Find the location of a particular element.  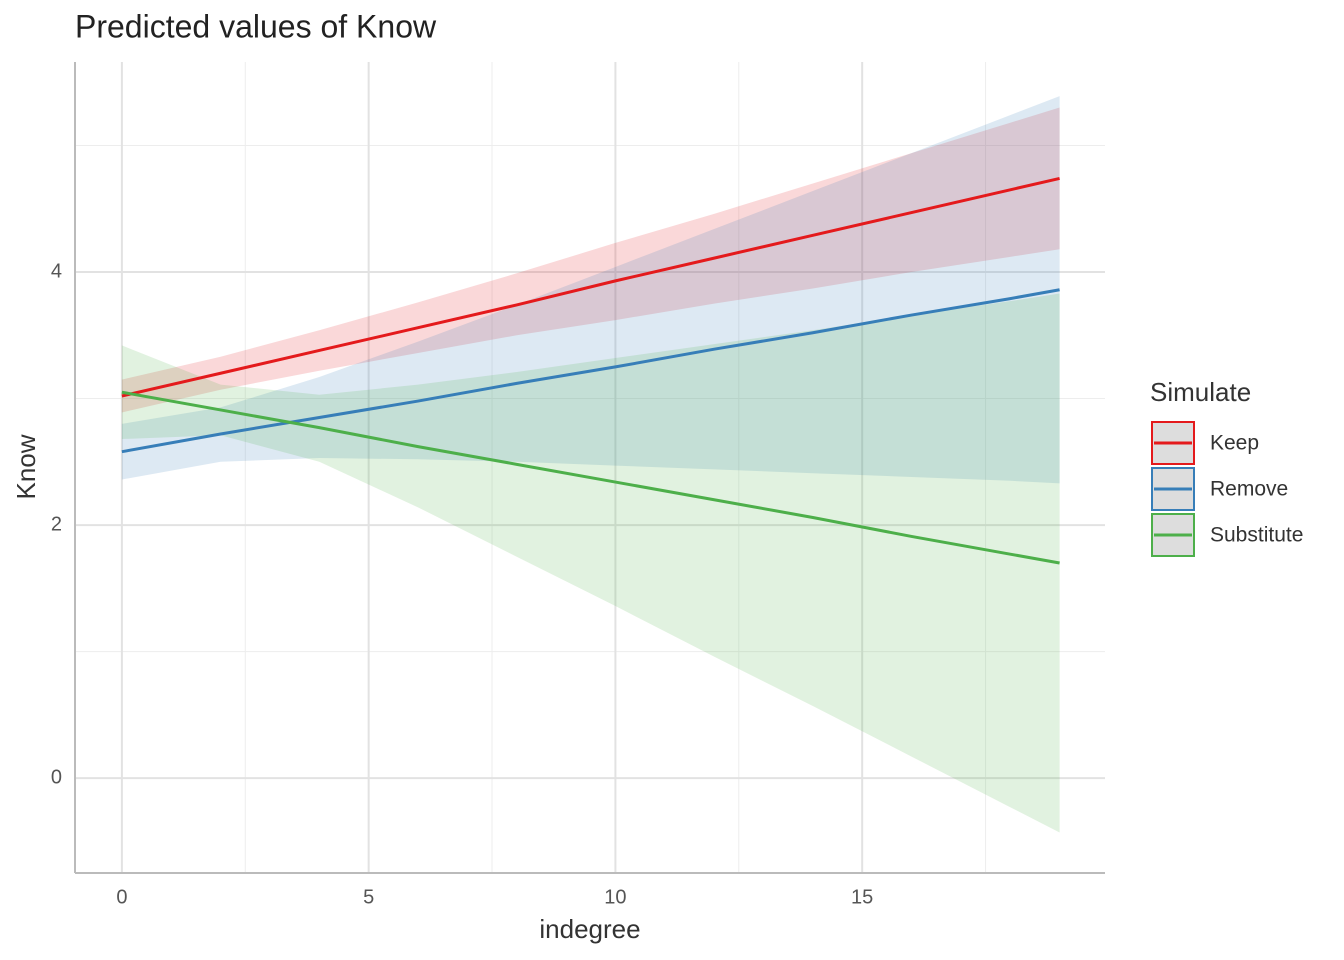

y-tick-label: 4 is located at coordinates (56, 271).